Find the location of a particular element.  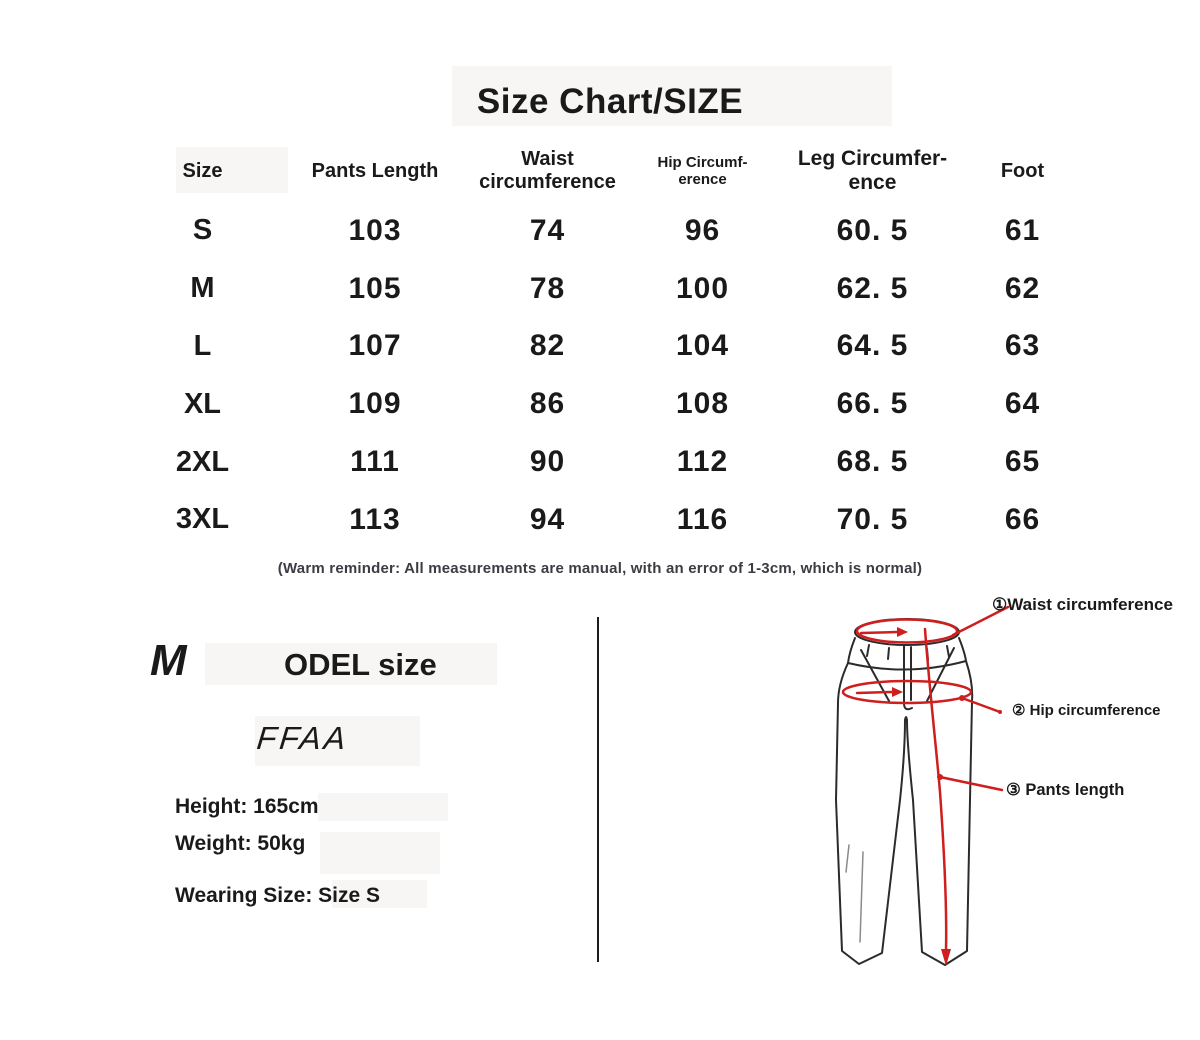

table-row: 3XL 113 94 116 70. 5 66 is located at coordinates (602, 520).